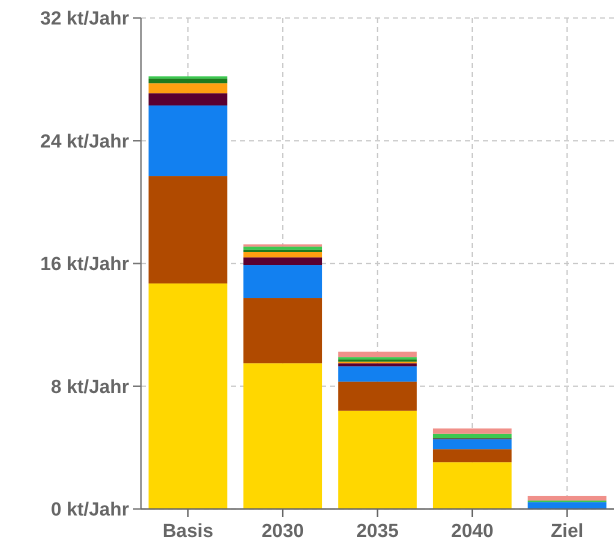  What do you see at coordinates (472, 531) in the screenshot?
I see `x-tick-label: 2040` at bounding box center [472, 531].